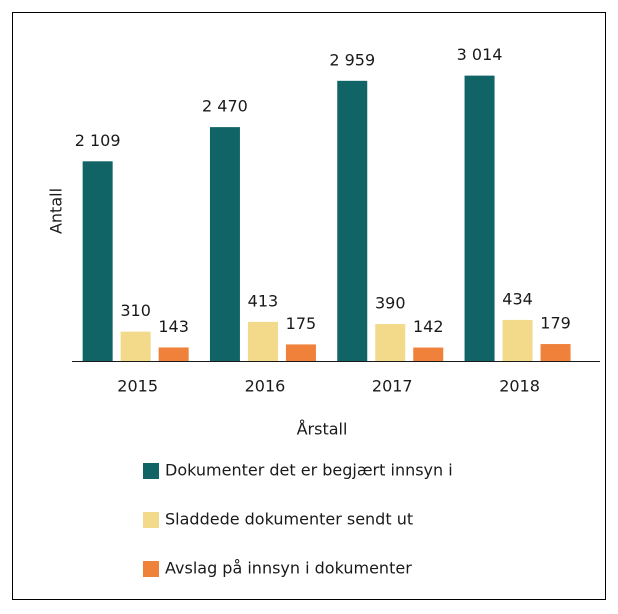 This screenshot has width=618, height=614. What do you see at coordinates (98, 140) in the screenshot?
I see `value-label: 2 109` at bounding box center [98, 140].